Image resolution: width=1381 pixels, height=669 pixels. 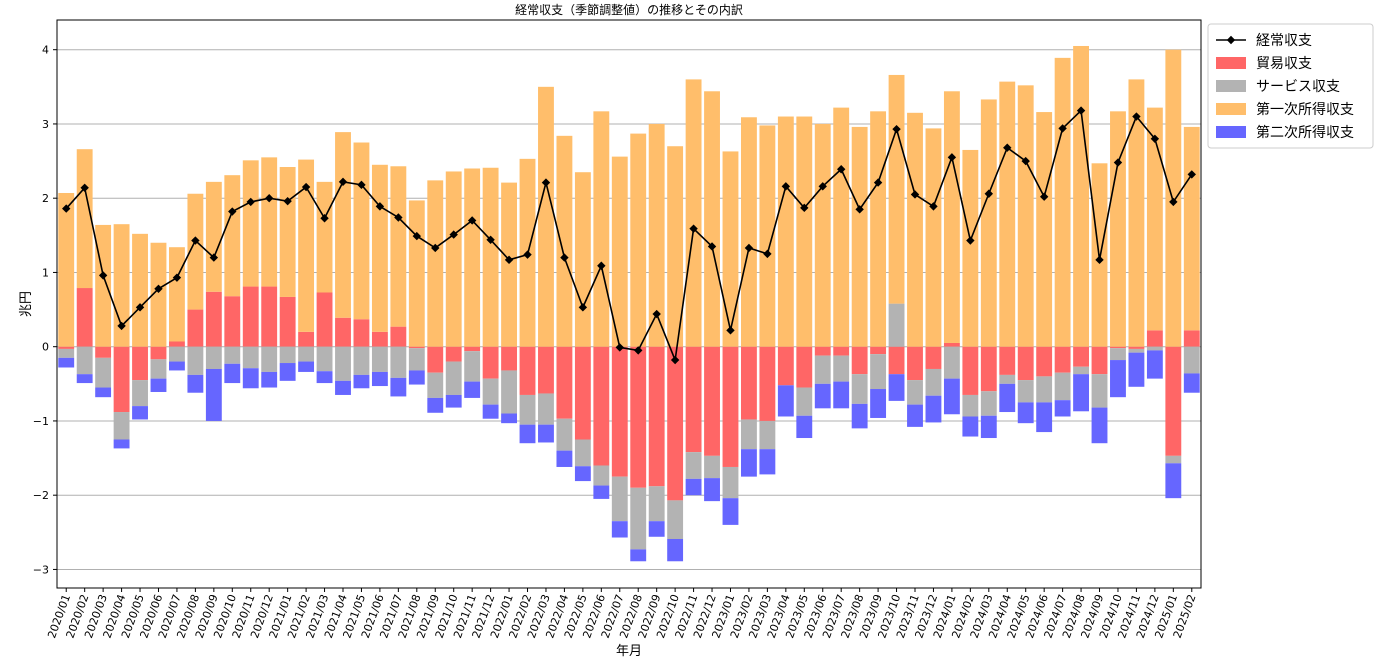 I want to click on chart-title: 経常収支（季節調整値）の推移とその内訳, so click(x=629, y=9).